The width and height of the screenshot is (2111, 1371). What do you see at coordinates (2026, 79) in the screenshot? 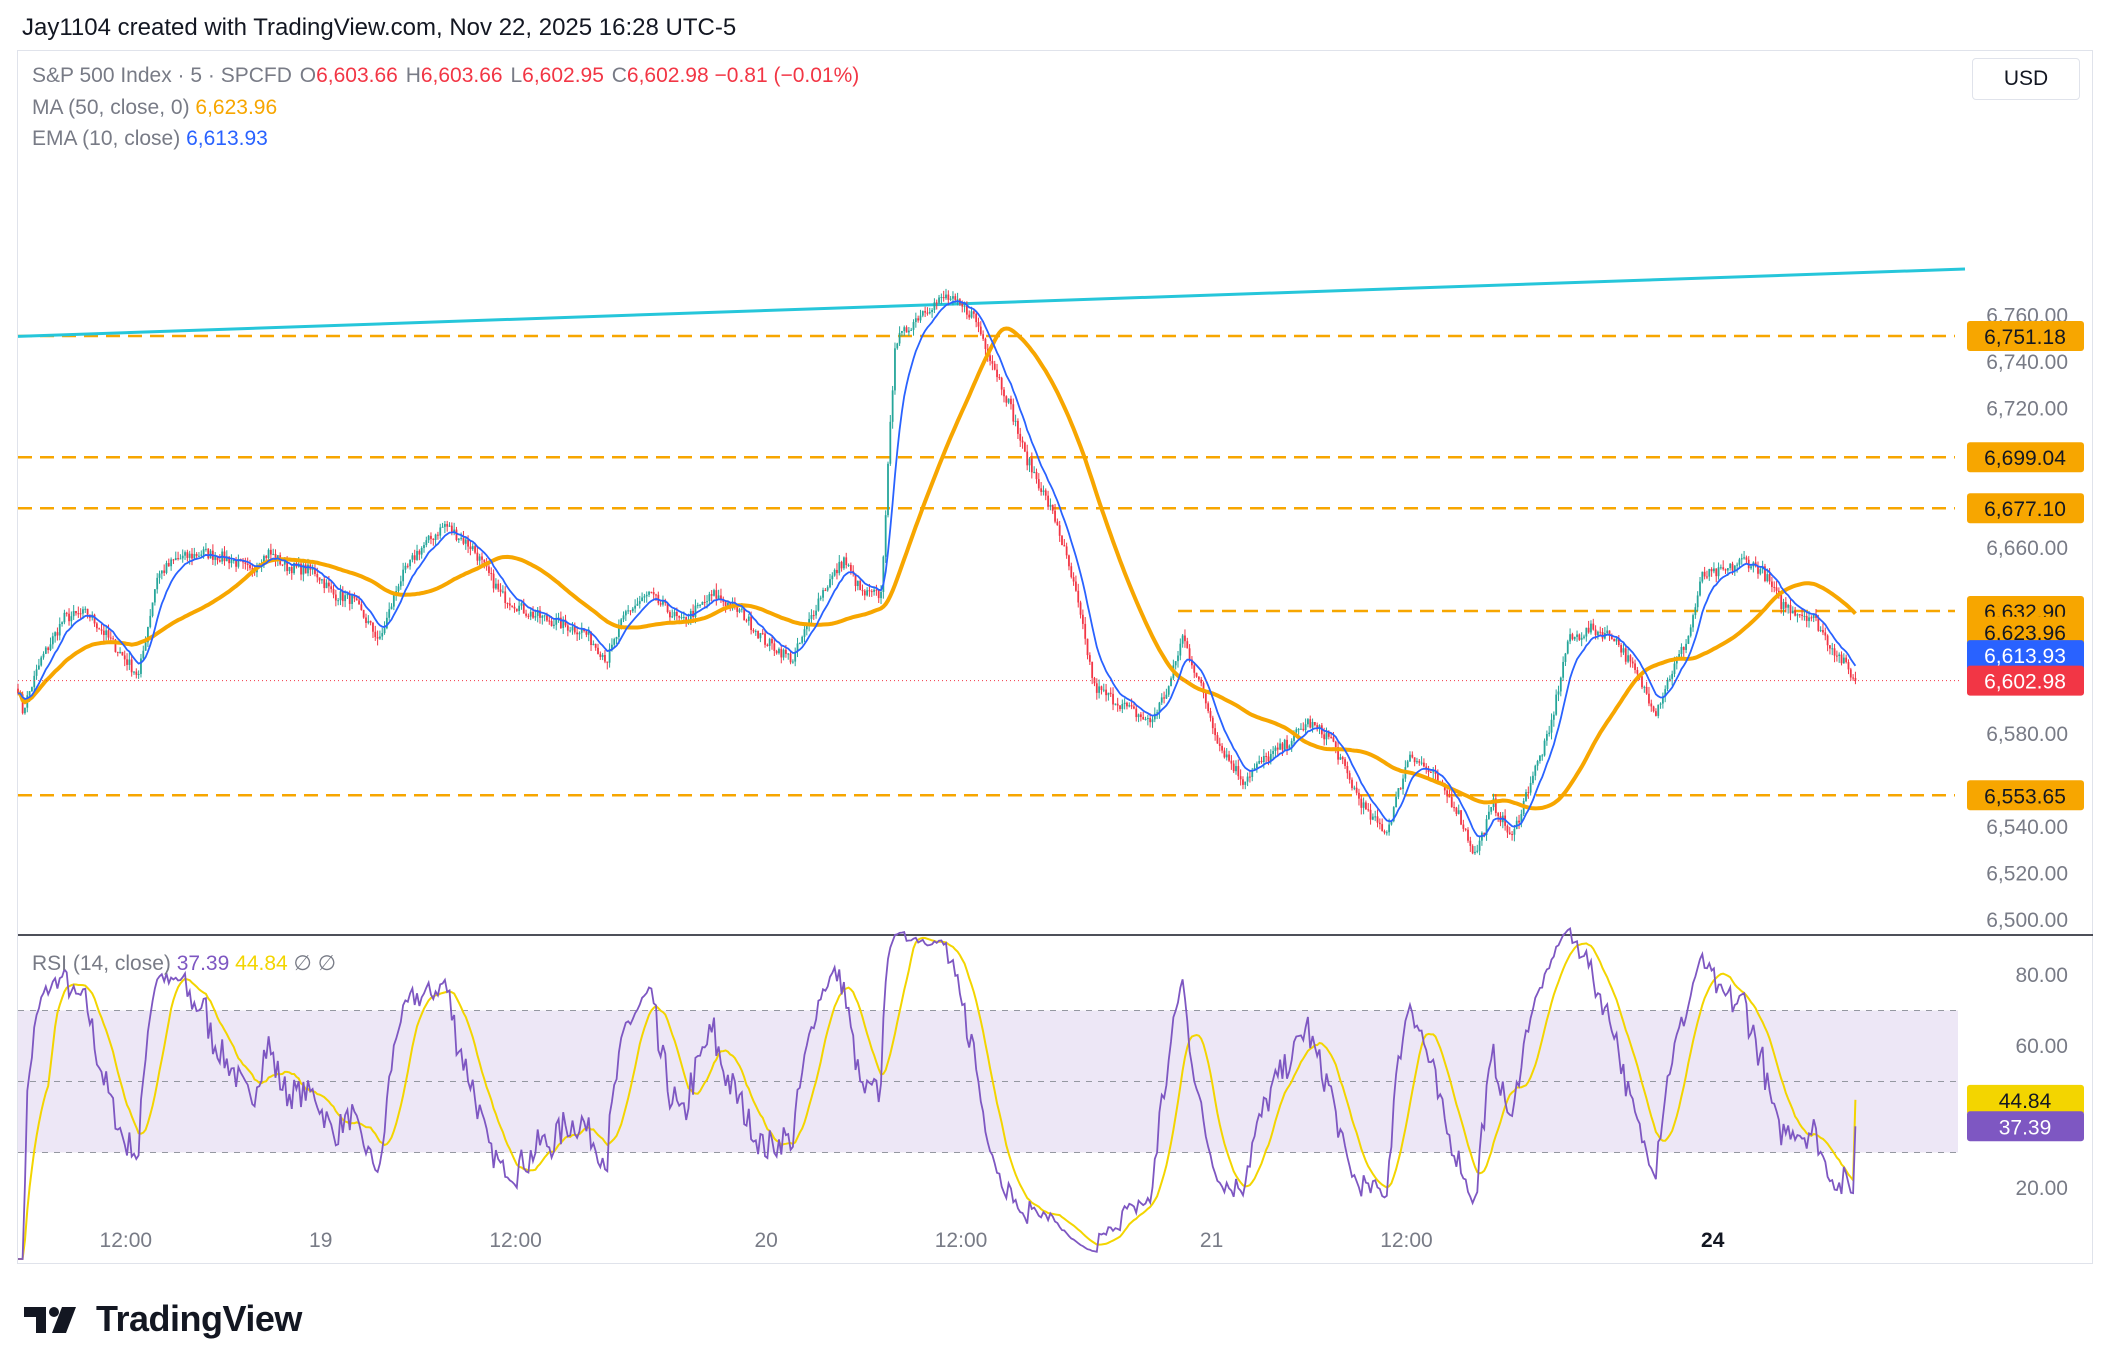
I see `currency-button: USD` at bounding box center [2026, 79].